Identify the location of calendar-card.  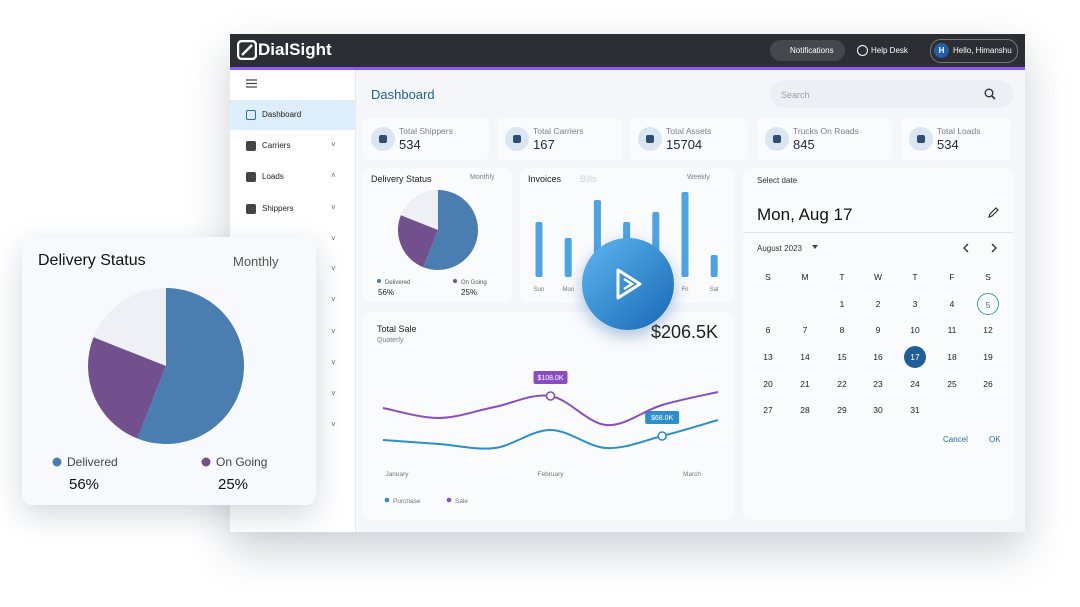
(878, 344).